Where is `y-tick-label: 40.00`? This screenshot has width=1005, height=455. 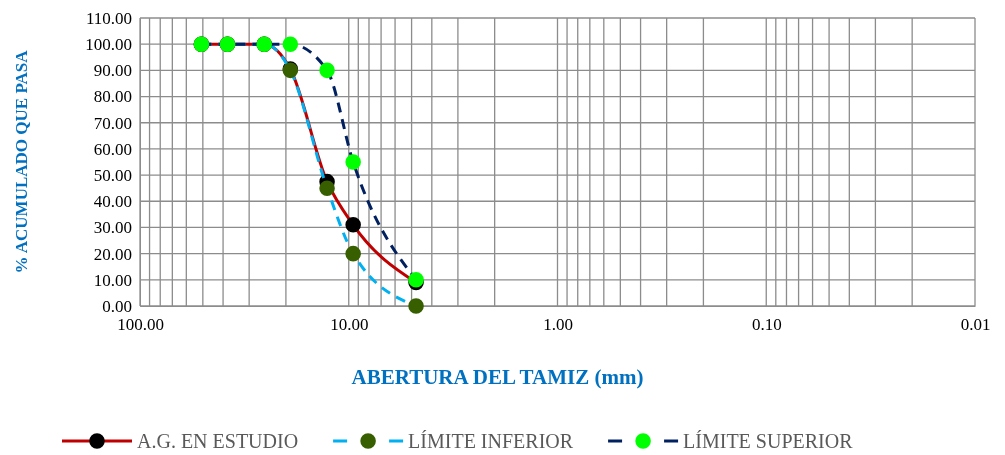
y-tick-label: 40.00 is located at coordinates (112, 202).